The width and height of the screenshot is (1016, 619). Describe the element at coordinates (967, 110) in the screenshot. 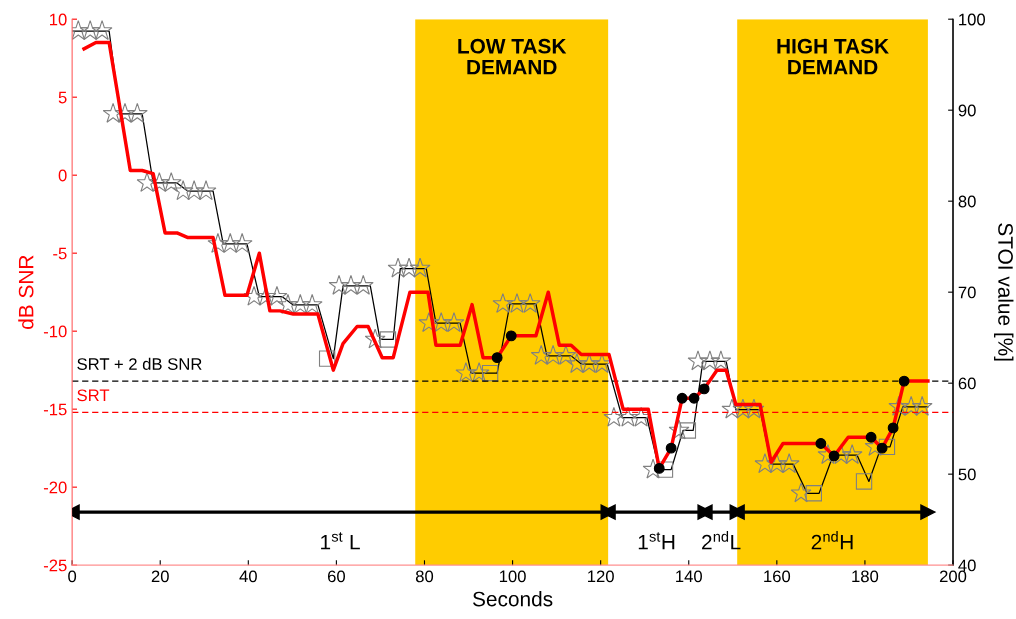

I see `y2-tick-label: 90` at that location.